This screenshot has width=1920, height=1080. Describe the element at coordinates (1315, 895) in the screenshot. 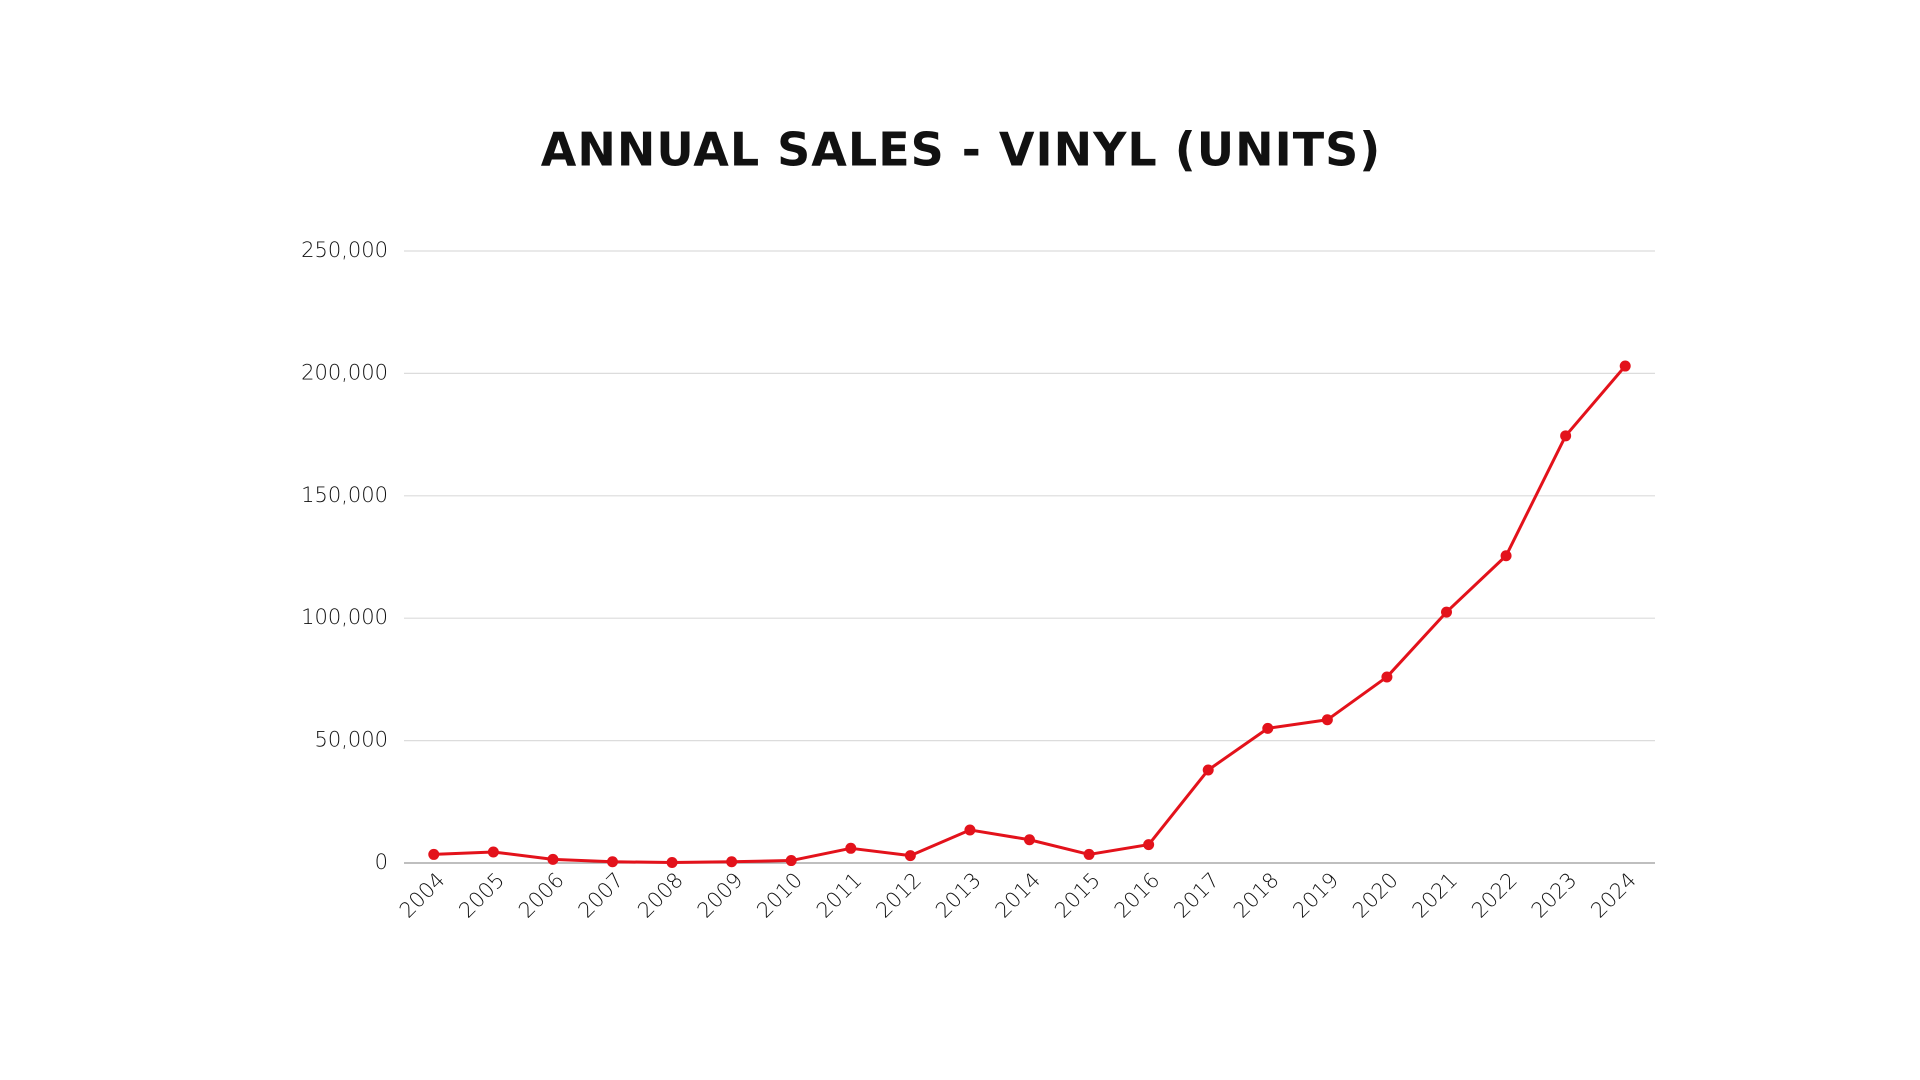

I see `x-tick-label: 2019` at that location.